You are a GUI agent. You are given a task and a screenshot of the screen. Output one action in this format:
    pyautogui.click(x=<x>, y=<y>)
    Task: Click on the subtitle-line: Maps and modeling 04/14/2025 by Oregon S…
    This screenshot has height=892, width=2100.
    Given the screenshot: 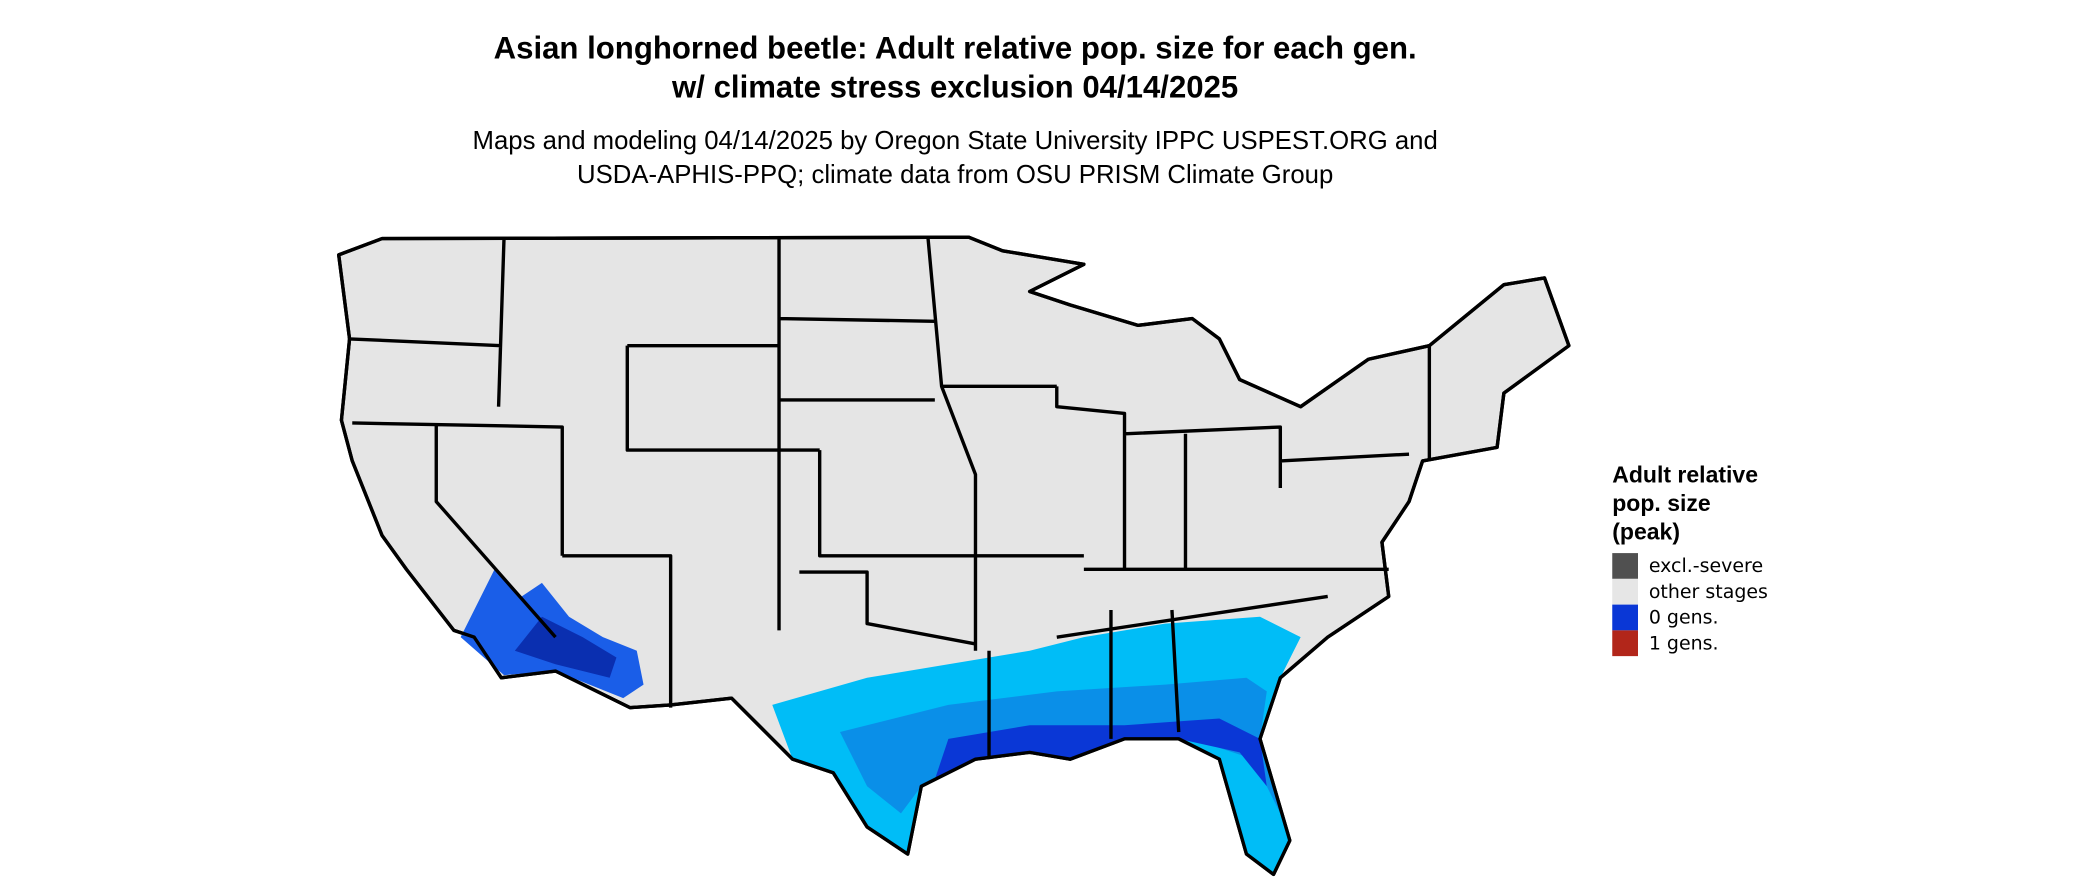 What is the action you would take?
    pyautogui.click(x=955, y=141)
    